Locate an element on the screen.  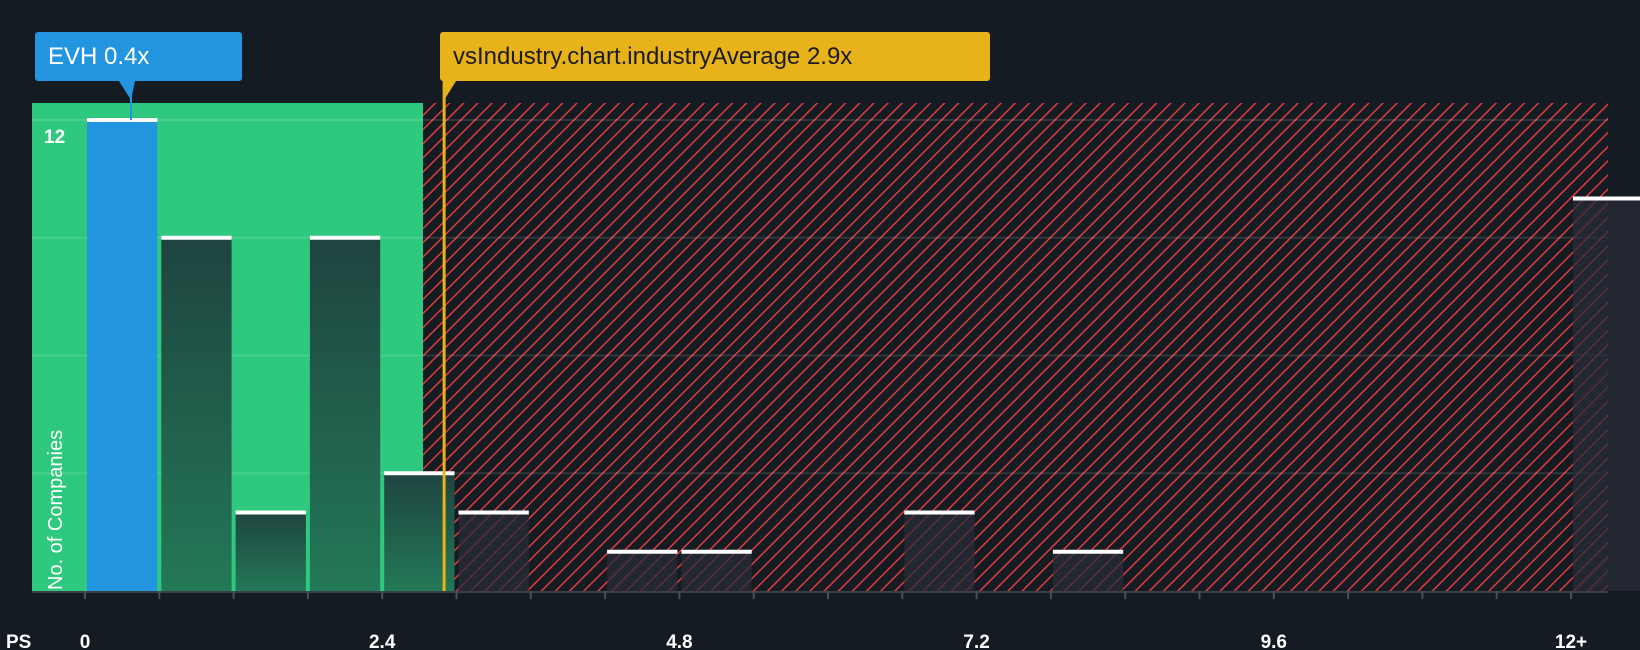
y-tick-label: 12 is located at coordinates (54, 137).